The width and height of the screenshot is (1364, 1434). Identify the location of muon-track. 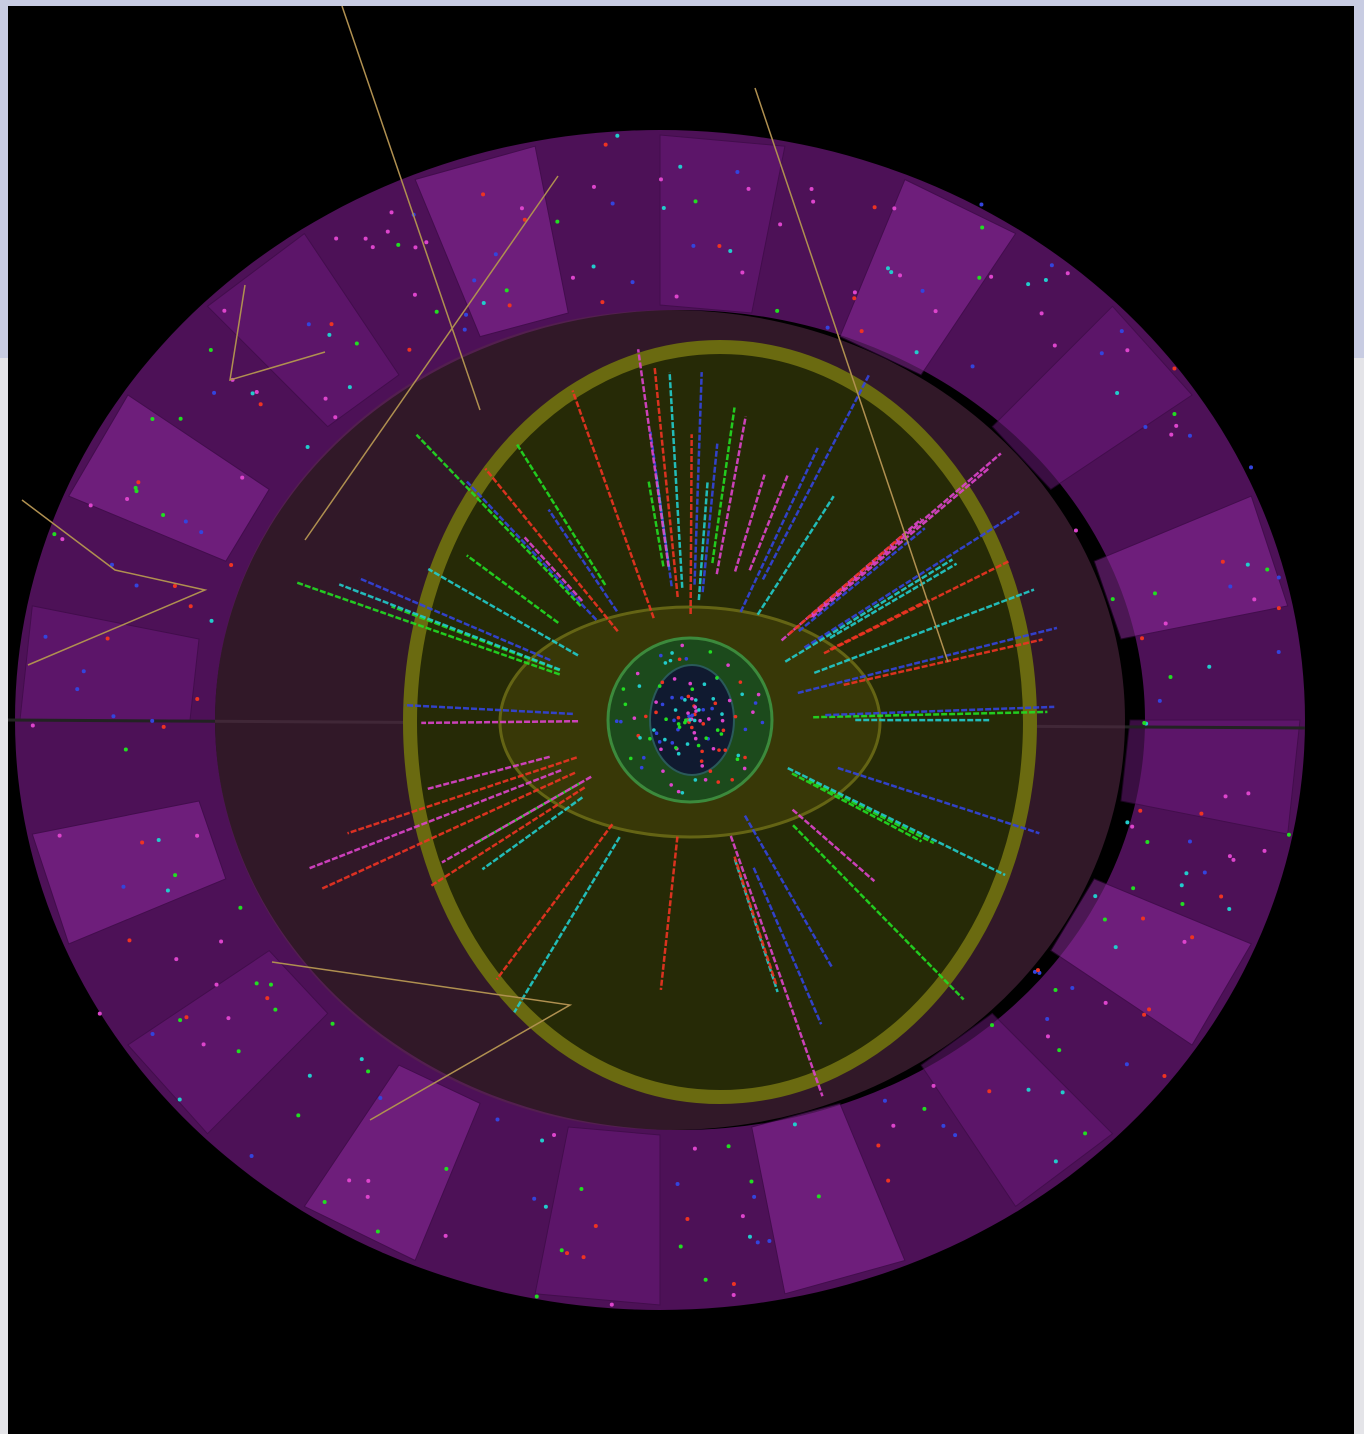
(422, 1041).